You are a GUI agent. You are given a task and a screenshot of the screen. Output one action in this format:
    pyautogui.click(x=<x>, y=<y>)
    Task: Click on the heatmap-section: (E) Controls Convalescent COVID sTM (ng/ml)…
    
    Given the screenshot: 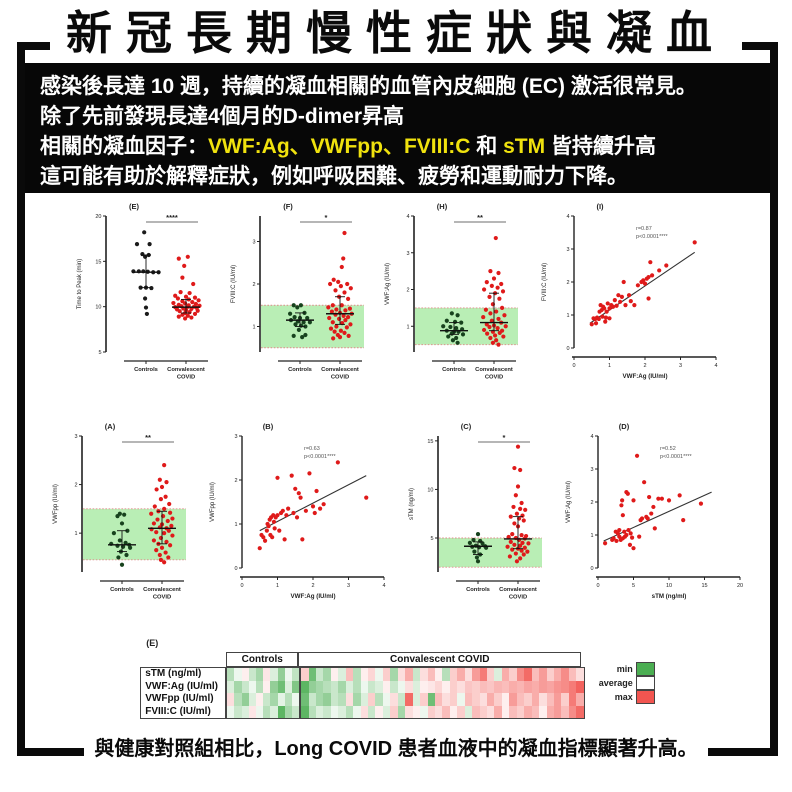 What is the action you would take?
    pyautogui.click(x=397, y=678)
    